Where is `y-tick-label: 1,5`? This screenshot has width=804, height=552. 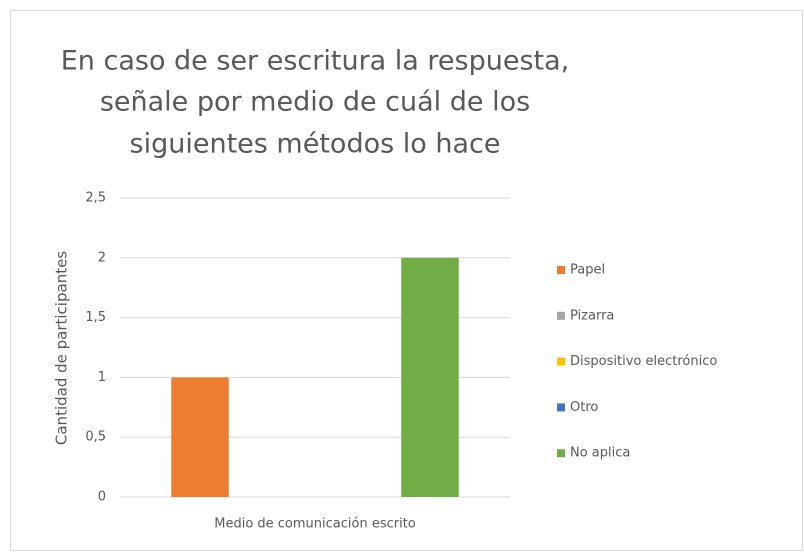
y-tick-label: 1,5 is located at coordinates (95, 317).